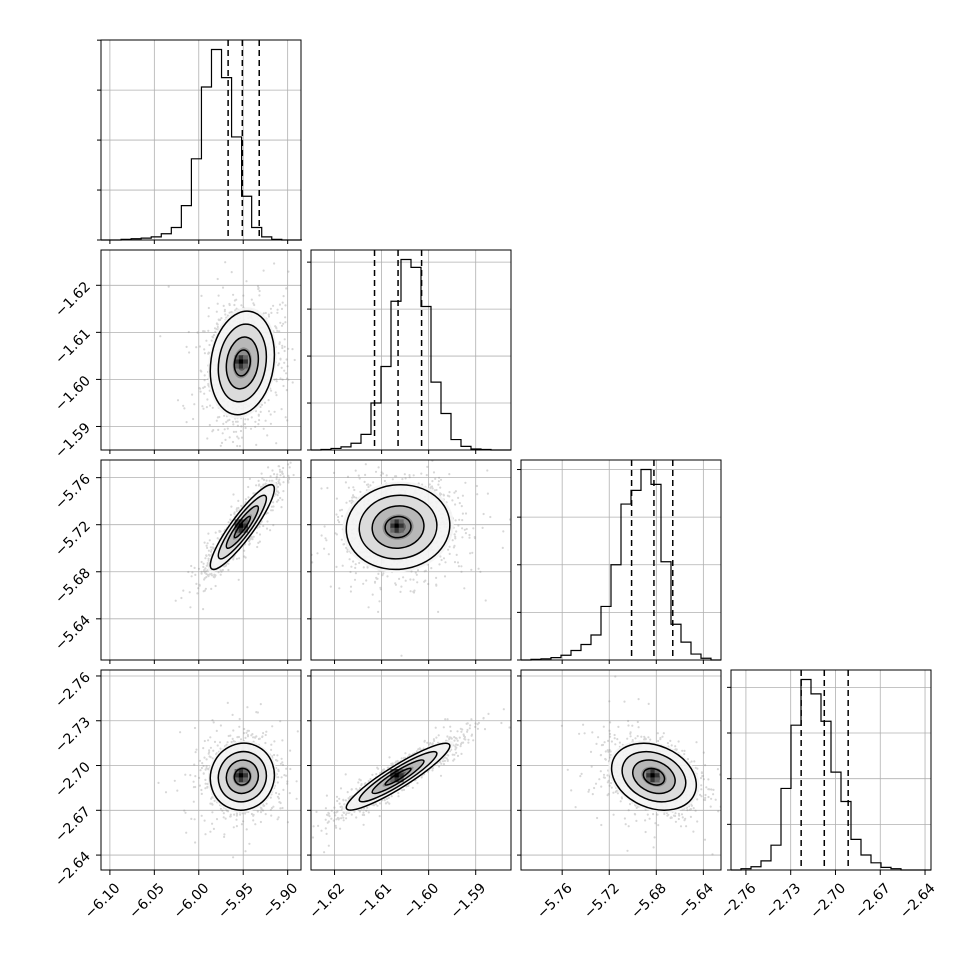 This screenshot has width=970, height=970. Describe the element at coordinates (73, 870) in the screenshot. I see `y-tick-label: −2.64` at that location.